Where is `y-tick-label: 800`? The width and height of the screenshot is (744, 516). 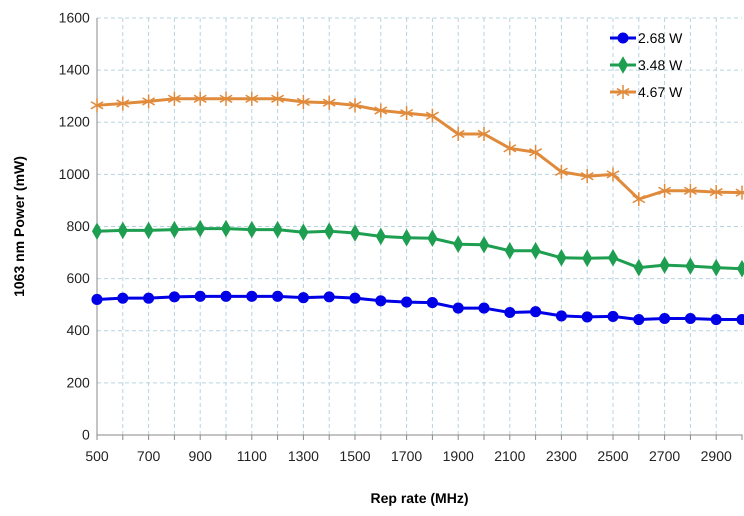
y-tick-label: 800 is located at coordinates (78, 226).